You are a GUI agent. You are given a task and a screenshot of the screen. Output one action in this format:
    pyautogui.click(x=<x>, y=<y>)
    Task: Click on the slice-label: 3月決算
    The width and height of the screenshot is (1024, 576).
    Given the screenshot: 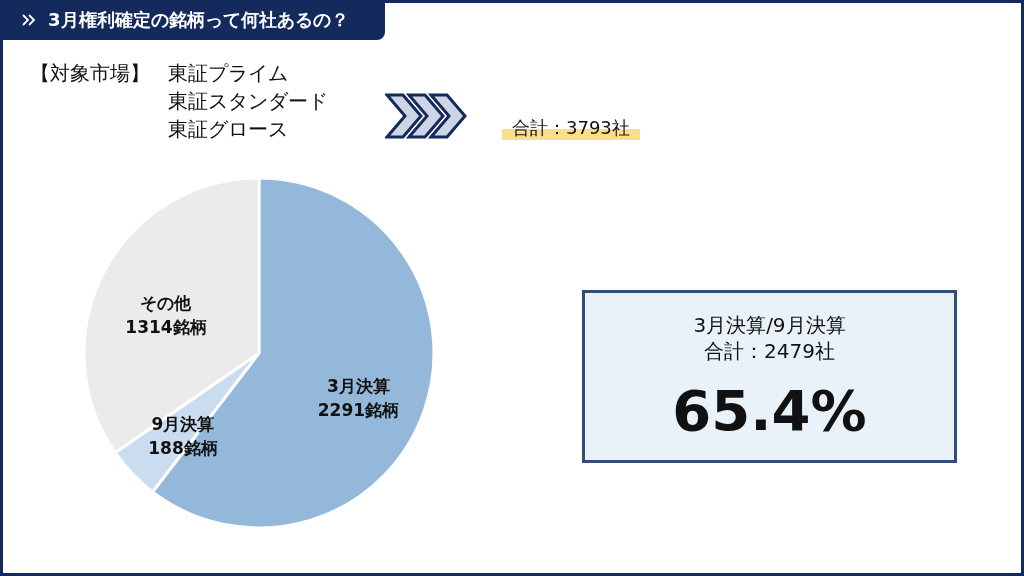 What is the action you would take?
    pyautogui.click(x=358, y=385)
    